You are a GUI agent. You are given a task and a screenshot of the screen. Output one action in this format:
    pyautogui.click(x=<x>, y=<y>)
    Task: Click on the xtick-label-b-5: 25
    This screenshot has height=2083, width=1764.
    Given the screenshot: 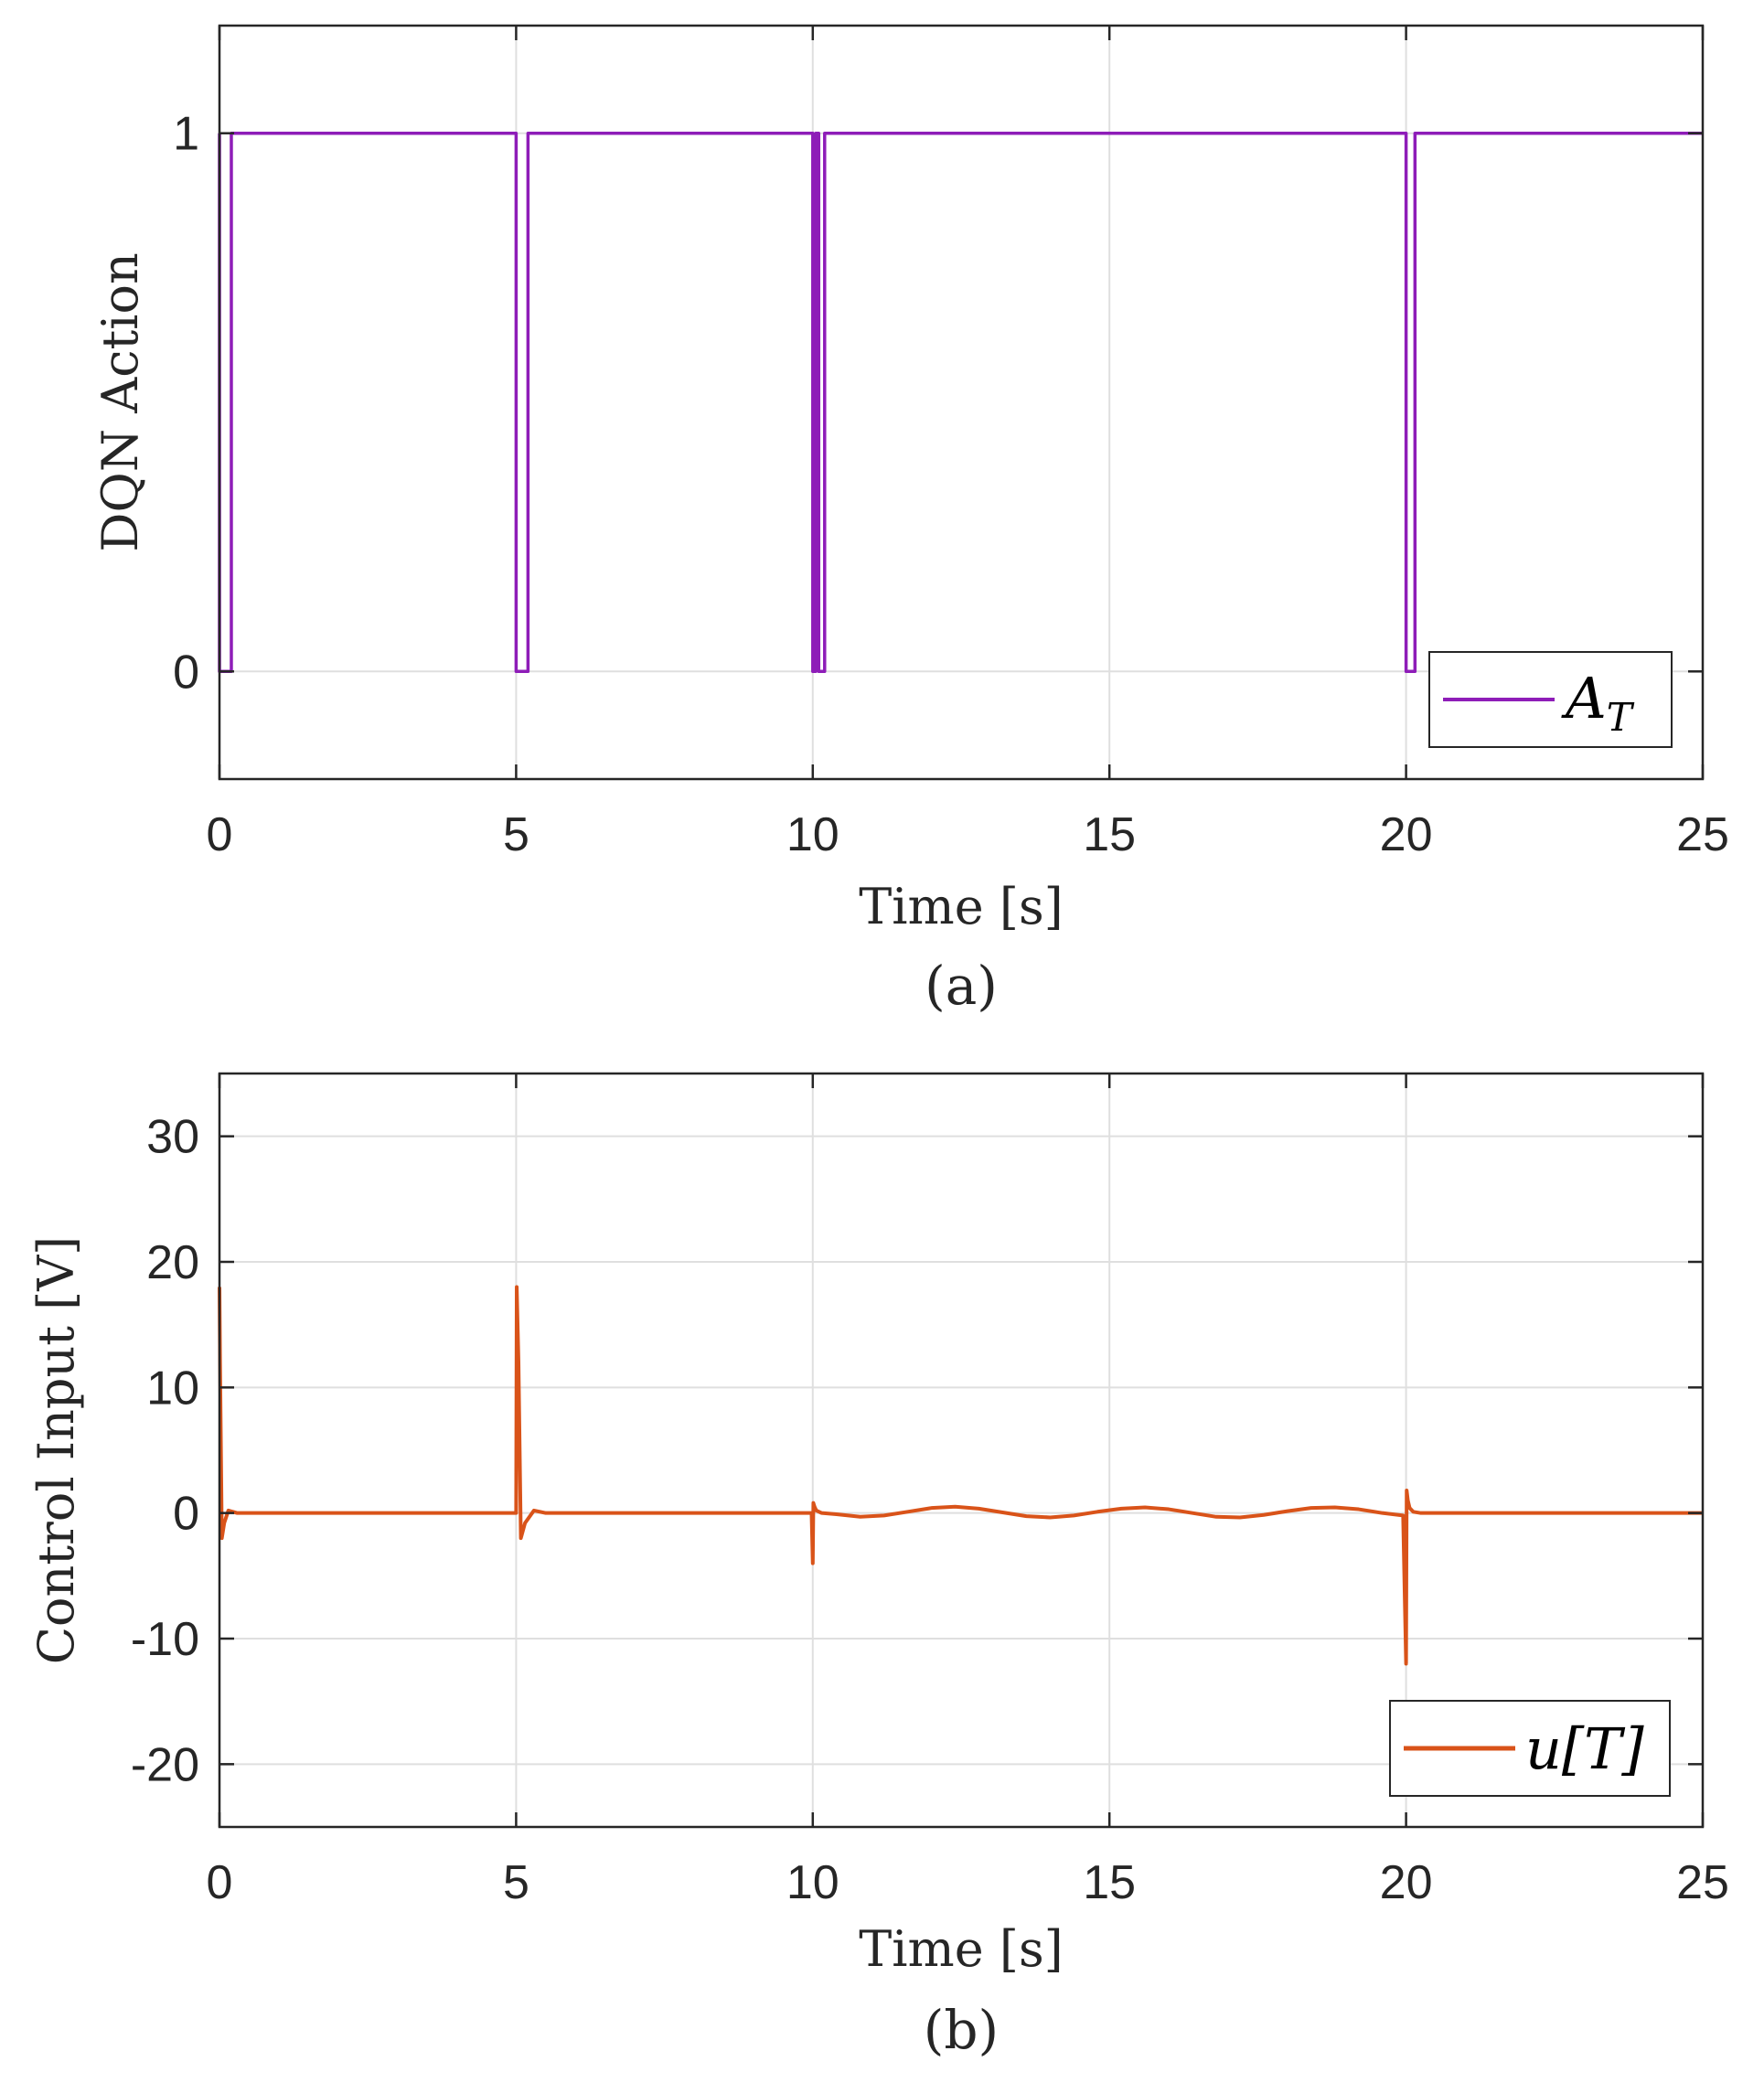 What is the action you would take?
    pyautogui.click(x=1702, y=1882)
    